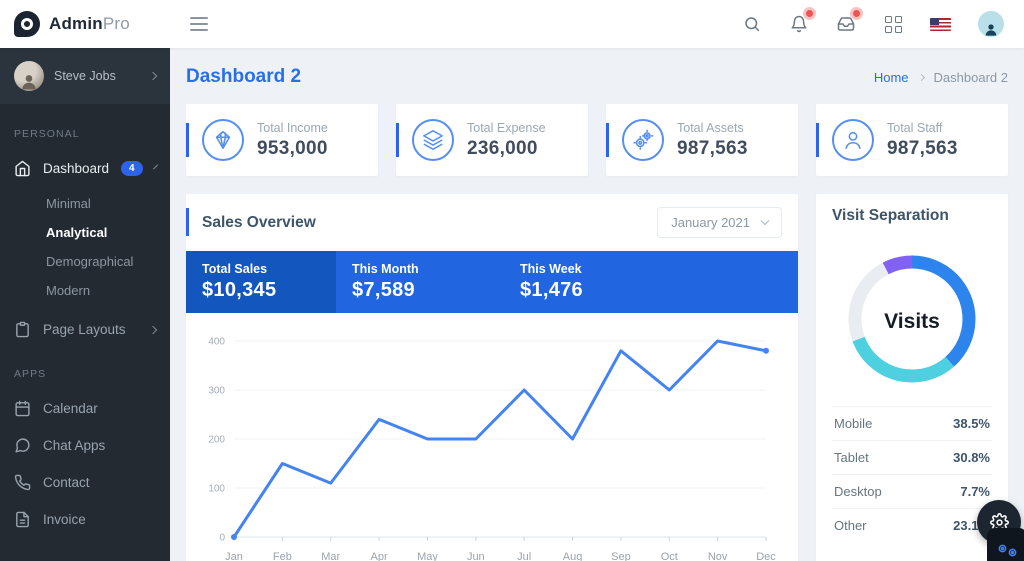  Describe the element at coordinates (710, 222) in the screenshot. I see `period-select-value: January 2021` at that location.